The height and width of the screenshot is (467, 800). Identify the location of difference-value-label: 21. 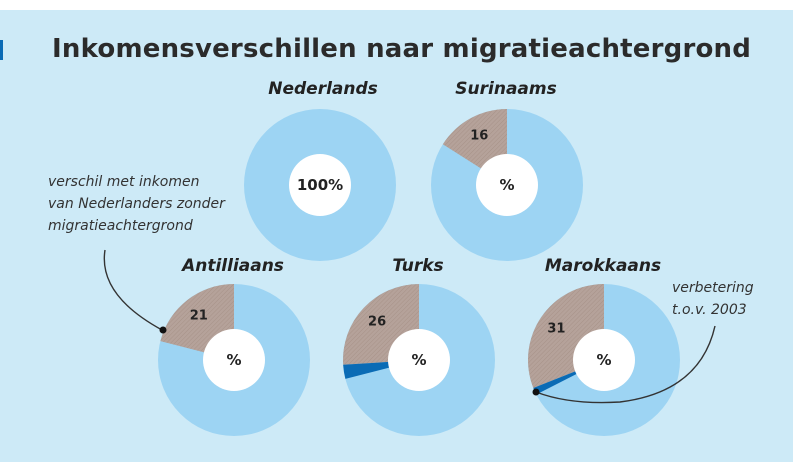
(199, 316).